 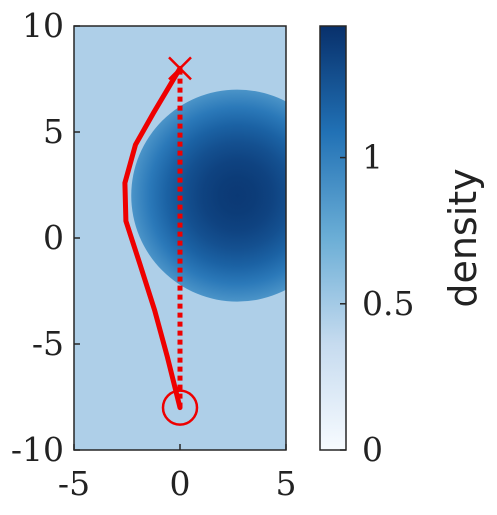 I want to click on colorbar-tick-label: 0, so click(x=372, y=449).